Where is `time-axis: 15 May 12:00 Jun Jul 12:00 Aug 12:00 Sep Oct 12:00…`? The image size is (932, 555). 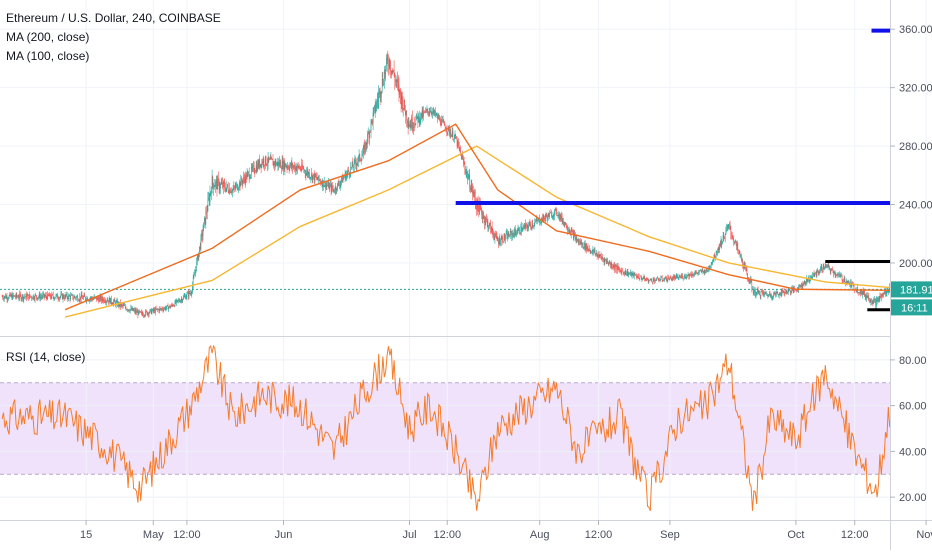
time-axis: 15 May 12:00 Jun Jul 12:00 Aug 12:00 Sep Oct 12:00… is located at coordinates (506, 530).